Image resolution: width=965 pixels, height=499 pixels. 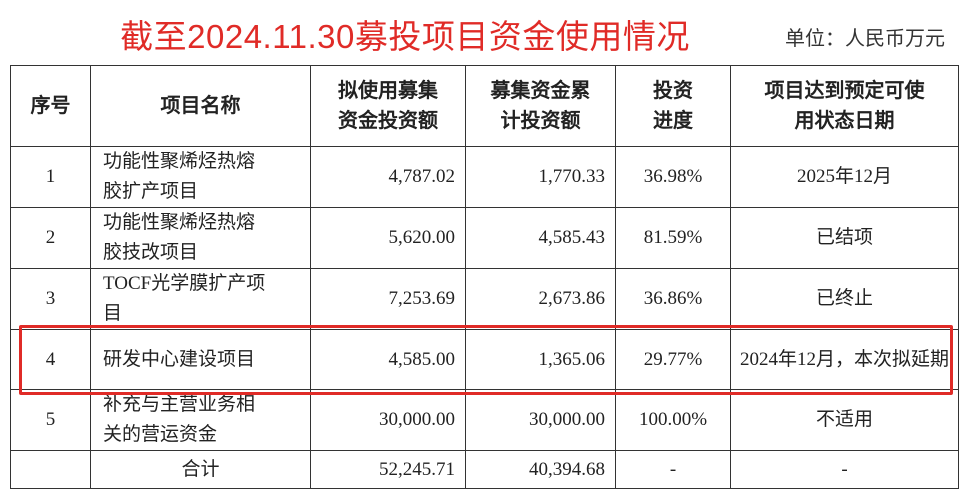 I want to click on cell: TOCF光学膜扩产项目, so click(x=200, y=299).